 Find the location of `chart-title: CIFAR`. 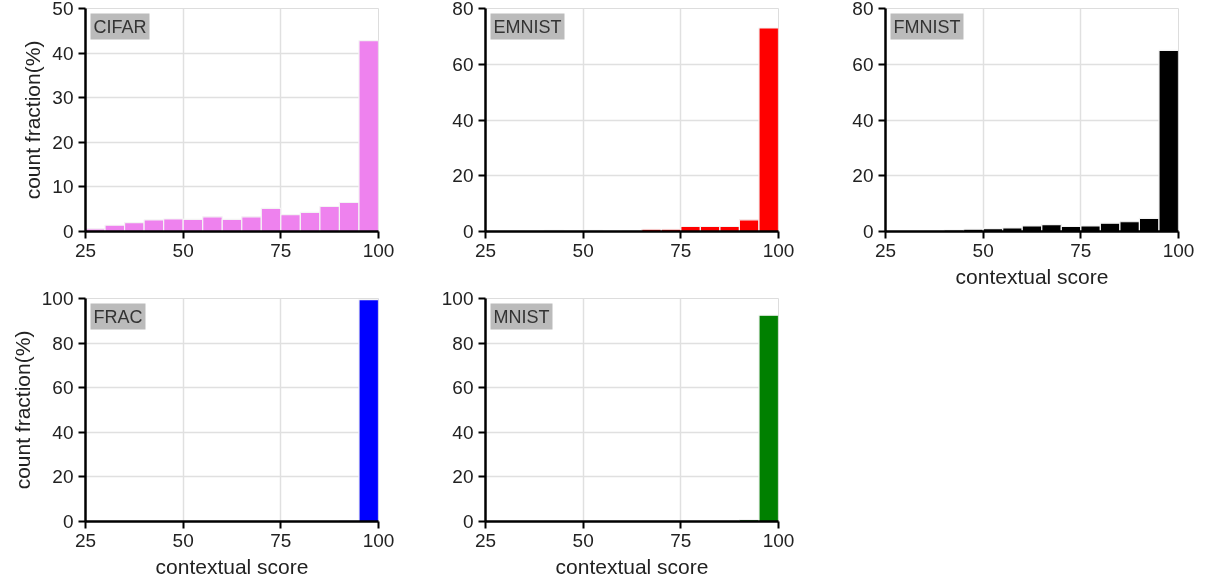

chart-title: CIFAR is located at coordinates (120, 26).